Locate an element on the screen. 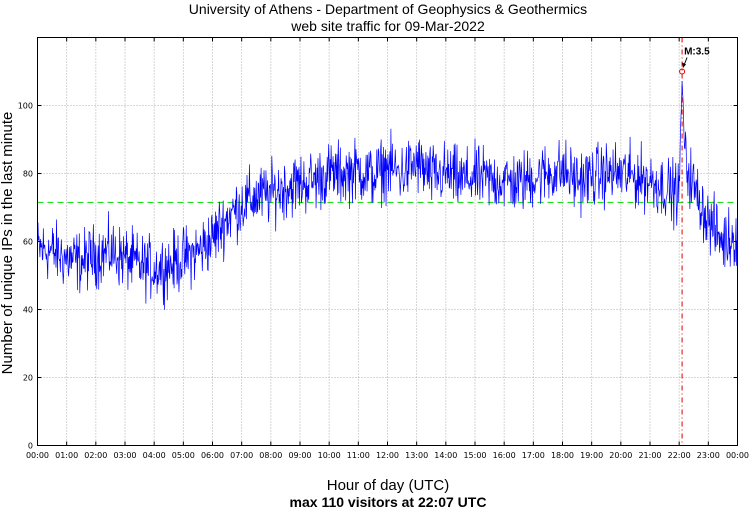  x-tick-label: 16:00 is located at coordinates (504, 455).